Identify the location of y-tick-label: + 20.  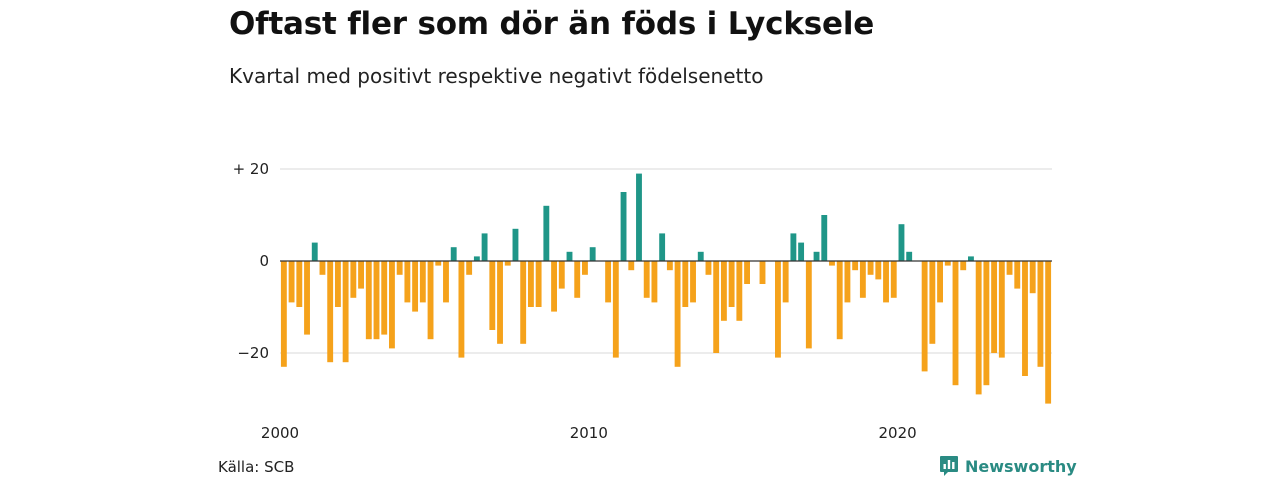
(251, 169).